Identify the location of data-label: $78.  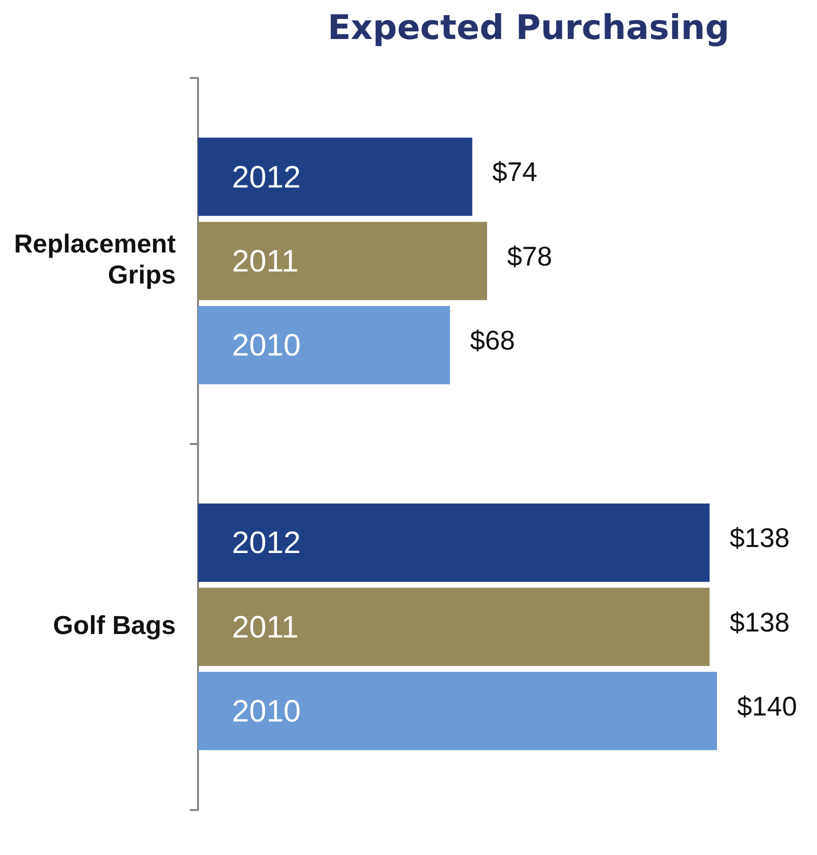
(529, 256).